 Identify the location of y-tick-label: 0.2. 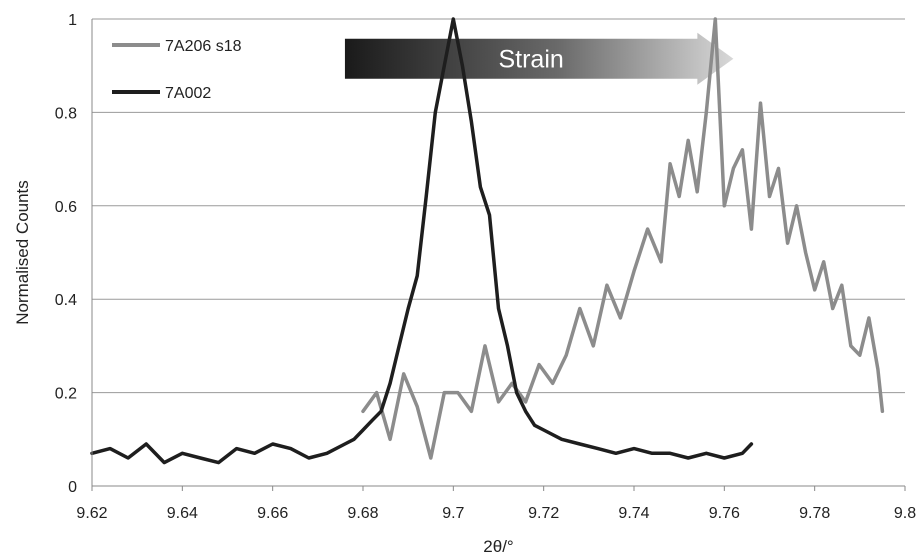
(66, 394).